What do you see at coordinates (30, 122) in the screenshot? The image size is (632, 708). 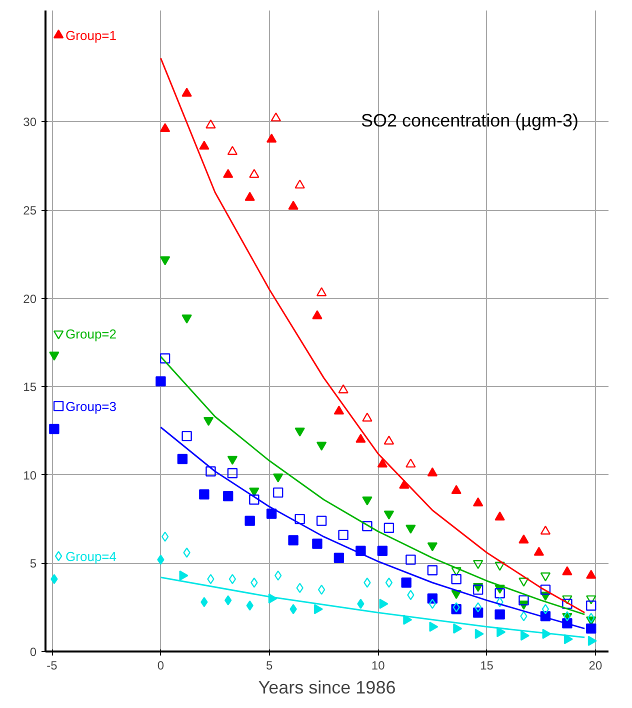 I see `y-tick-label: 30` at bounding box center [30, 122].